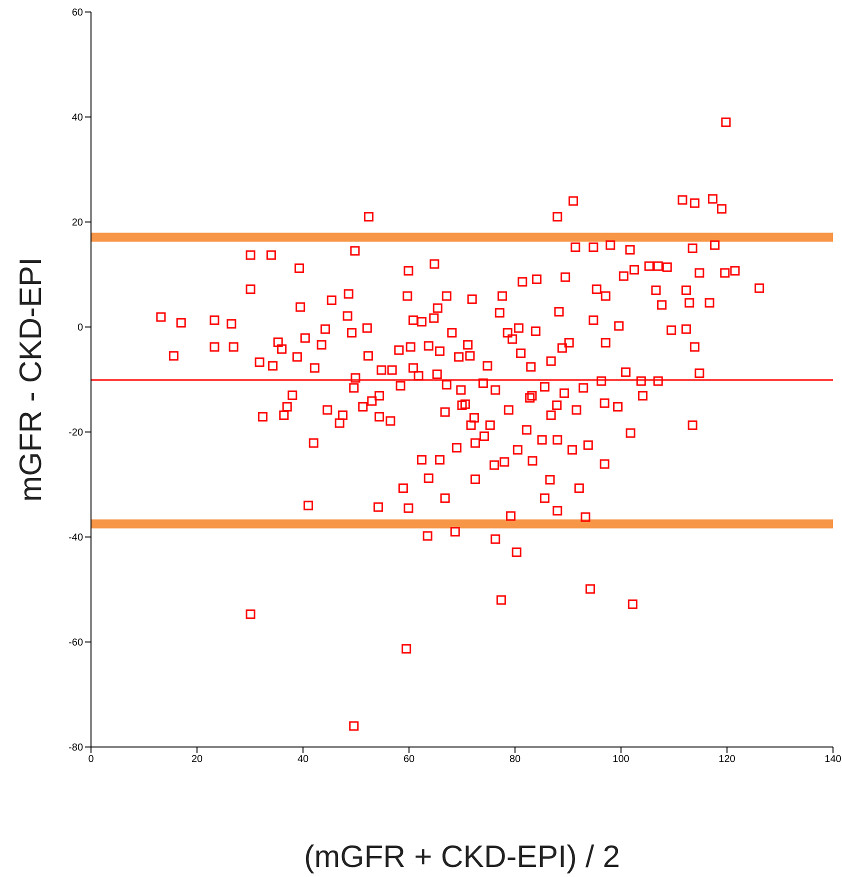 Image resolution: width=842 pixels, height=877 pixels. I want to click on x-tick-label: 120, so click(727, 760).